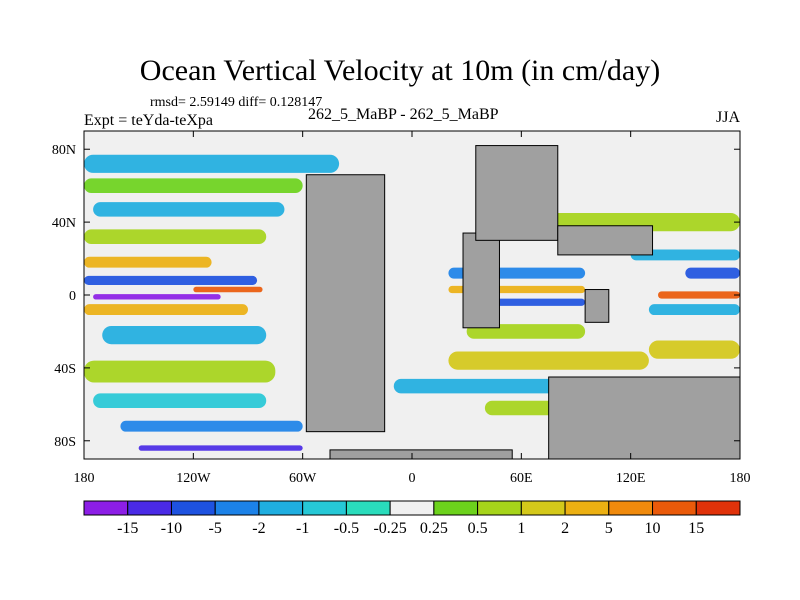 The image size is (800, 600). Describe the element at coordinates (434, 528) in the screenshot. I see `colorbar-label: 0.25` at that location.